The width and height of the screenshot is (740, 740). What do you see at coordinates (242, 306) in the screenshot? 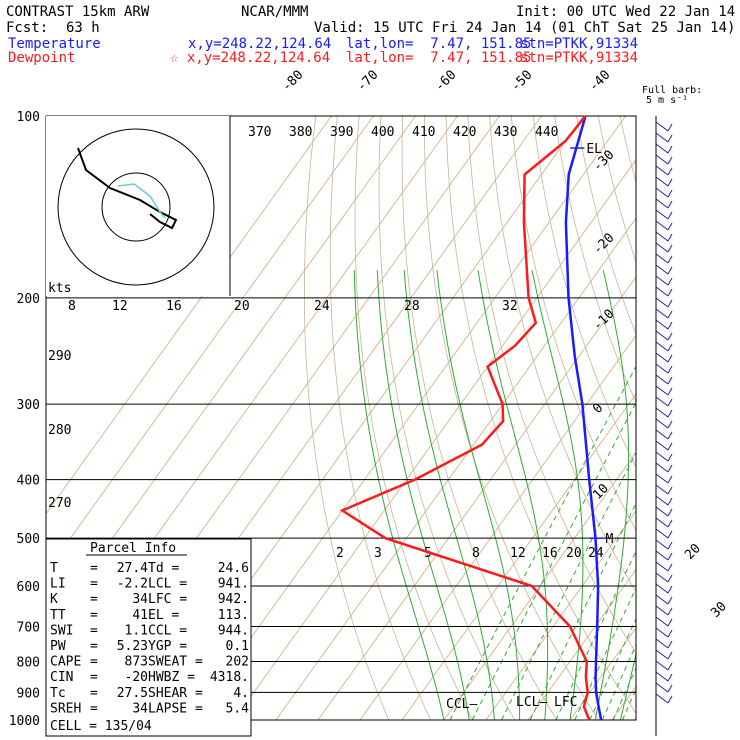
I see `mixing-ratio-label: 20` at bounding box center [242, 306].